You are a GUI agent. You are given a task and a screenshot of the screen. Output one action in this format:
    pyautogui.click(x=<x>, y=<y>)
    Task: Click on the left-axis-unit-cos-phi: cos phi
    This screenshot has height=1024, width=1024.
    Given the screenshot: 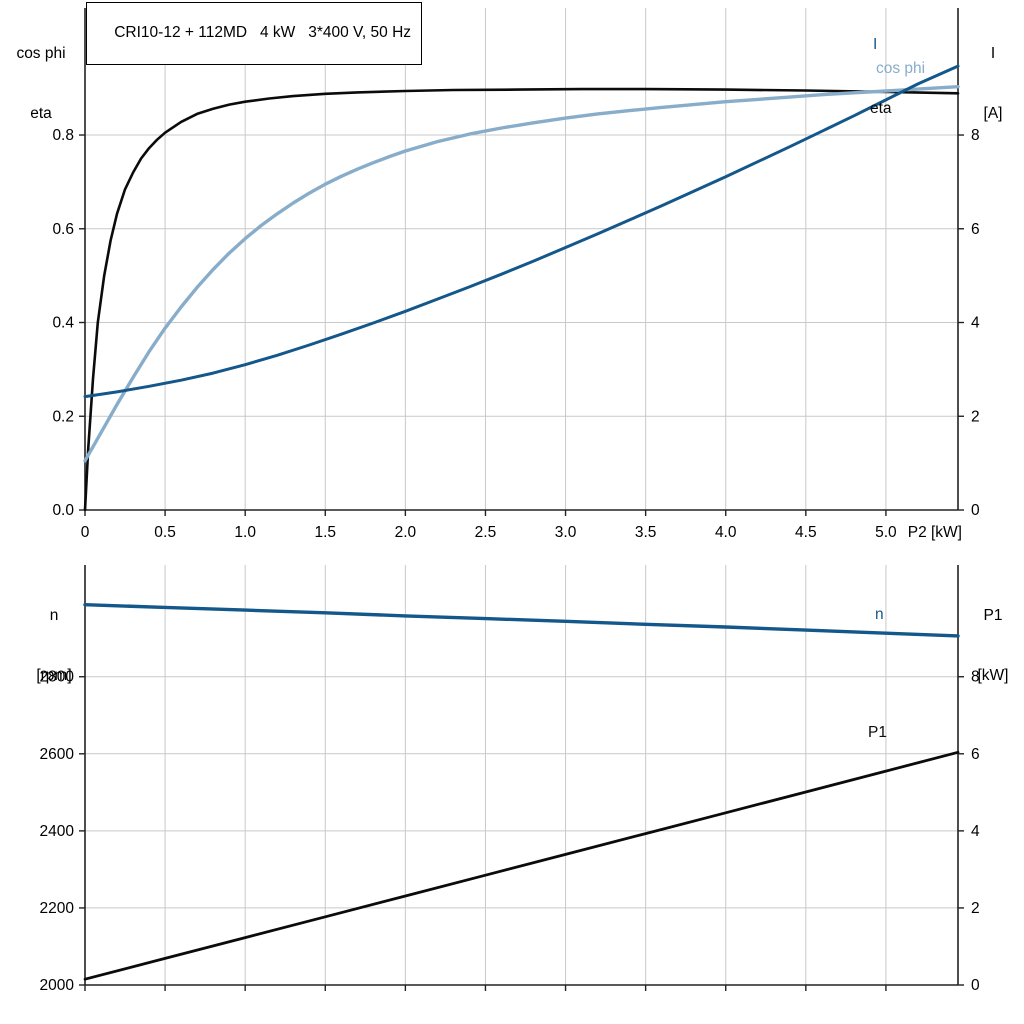 What is the action you would take?
    pyautogui.click(x=41, y=53)
    